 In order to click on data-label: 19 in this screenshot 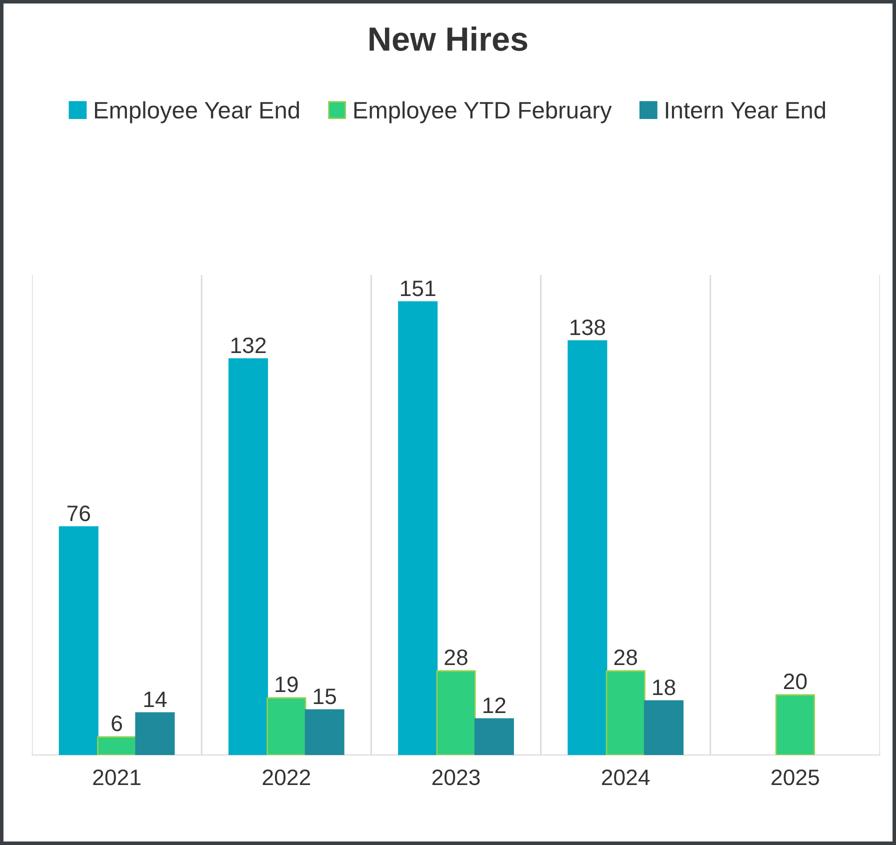, I will do `click(287, 684)`.